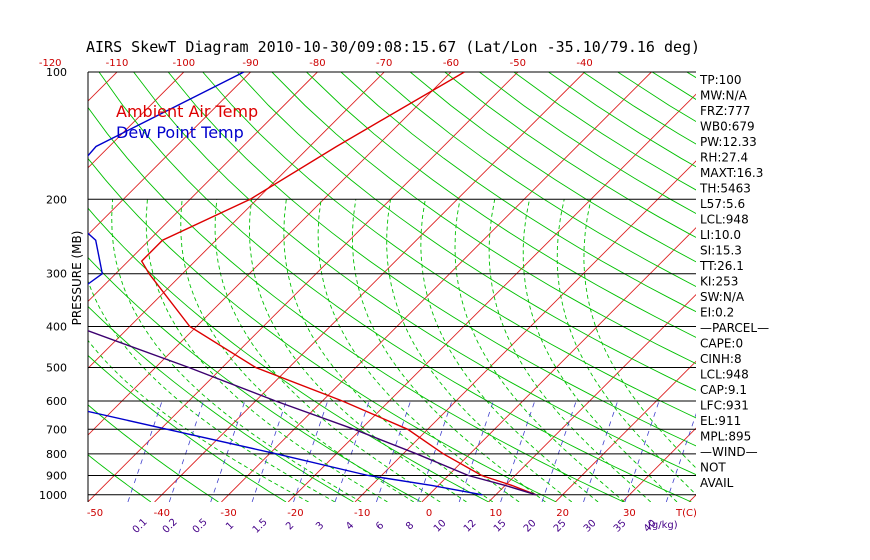 The width and height of the screenshot is (870, 560). What do you see at coordinates (725, 437) in the screenshot?
I see `index-label: MPL:895` at bounding box center [725, 437].